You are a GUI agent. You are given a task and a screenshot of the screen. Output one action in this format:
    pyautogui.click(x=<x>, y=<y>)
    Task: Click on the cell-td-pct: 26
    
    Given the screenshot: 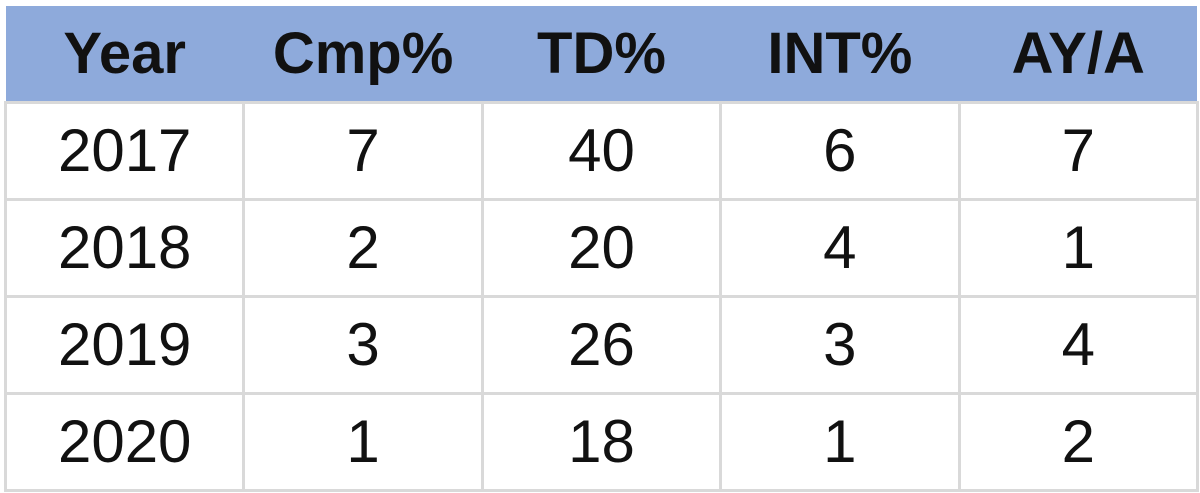 What is the action you would take?
    pyautogui.click(x=601, y=344)
    